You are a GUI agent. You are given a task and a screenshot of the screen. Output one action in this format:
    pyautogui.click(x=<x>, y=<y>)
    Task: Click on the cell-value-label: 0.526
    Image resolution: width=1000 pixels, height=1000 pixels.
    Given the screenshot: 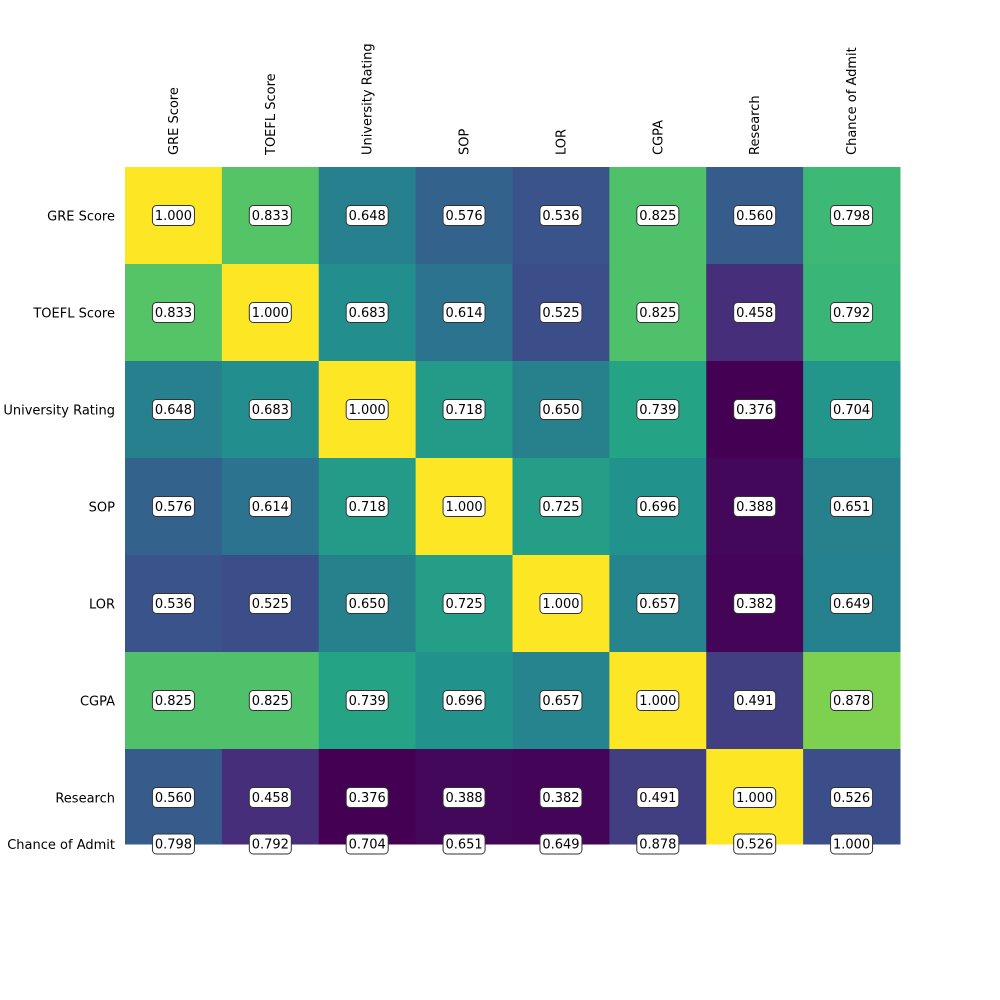 What is the action you would take?
    pyautogui.click(x=755, y=844)
    